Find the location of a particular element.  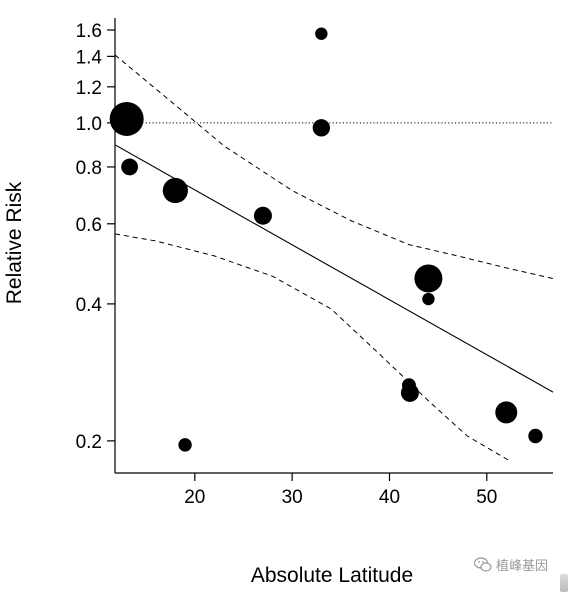

x-axis-title: Absolute Latitude is located at coordinates (332, 575).